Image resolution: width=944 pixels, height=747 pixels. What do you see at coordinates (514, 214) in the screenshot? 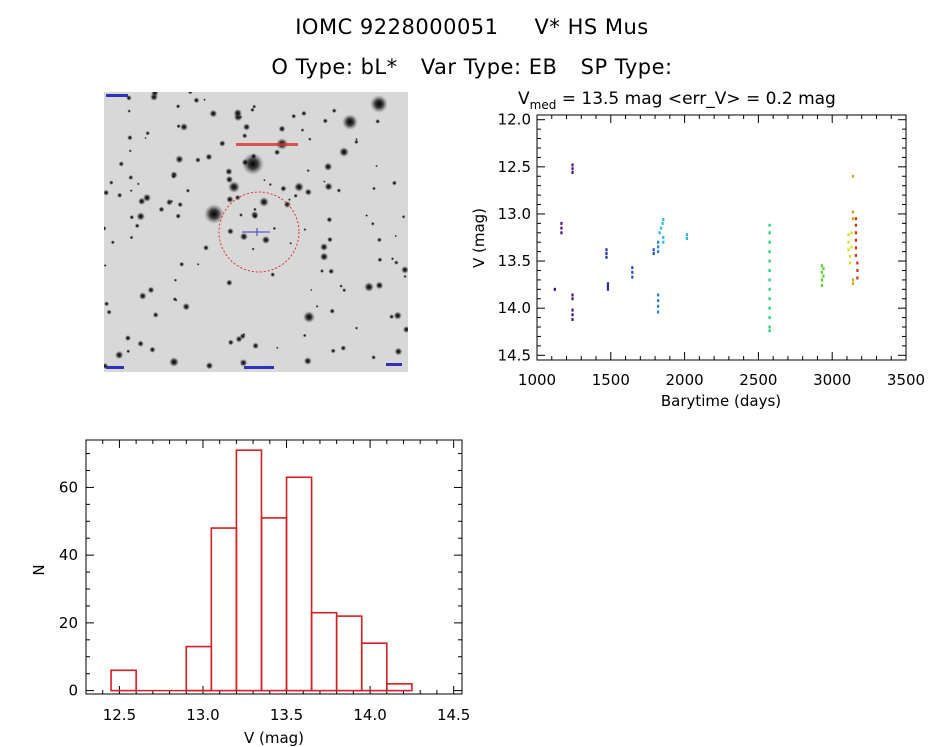
I see `y-tick-label: 13.0` at bounding box center [514, 214].